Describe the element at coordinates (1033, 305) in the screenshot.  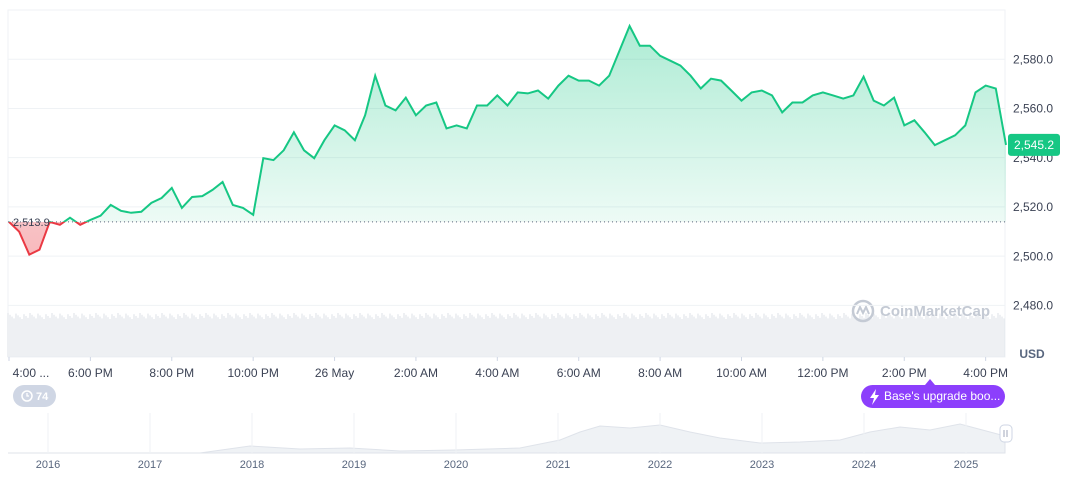
I see `y-tick-label: 2,480.0` at that location.